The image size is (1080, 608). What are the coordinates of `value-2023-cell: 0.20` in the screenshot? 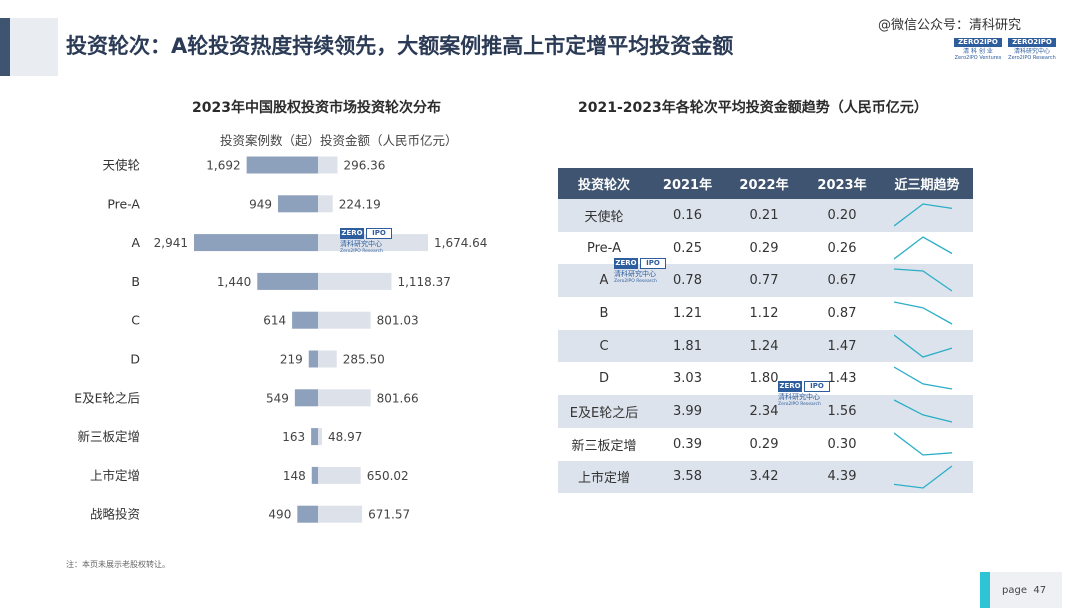 It's located at (842, 215).